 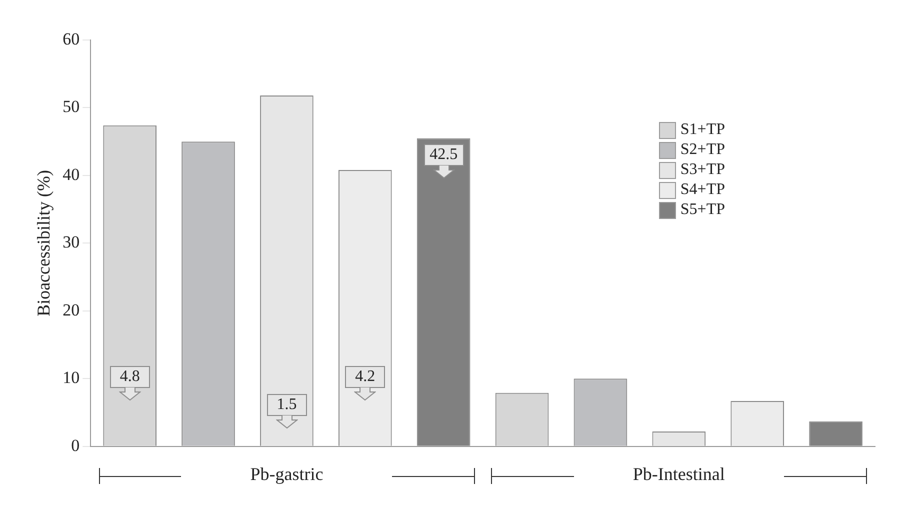 I want to click on legend-label: S2+TP, so click(x=702, y=150).